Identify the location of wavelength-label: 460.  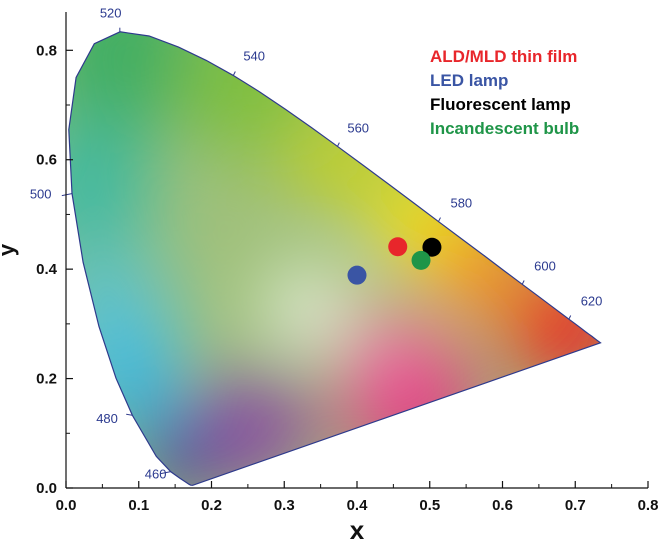
(156, 474).